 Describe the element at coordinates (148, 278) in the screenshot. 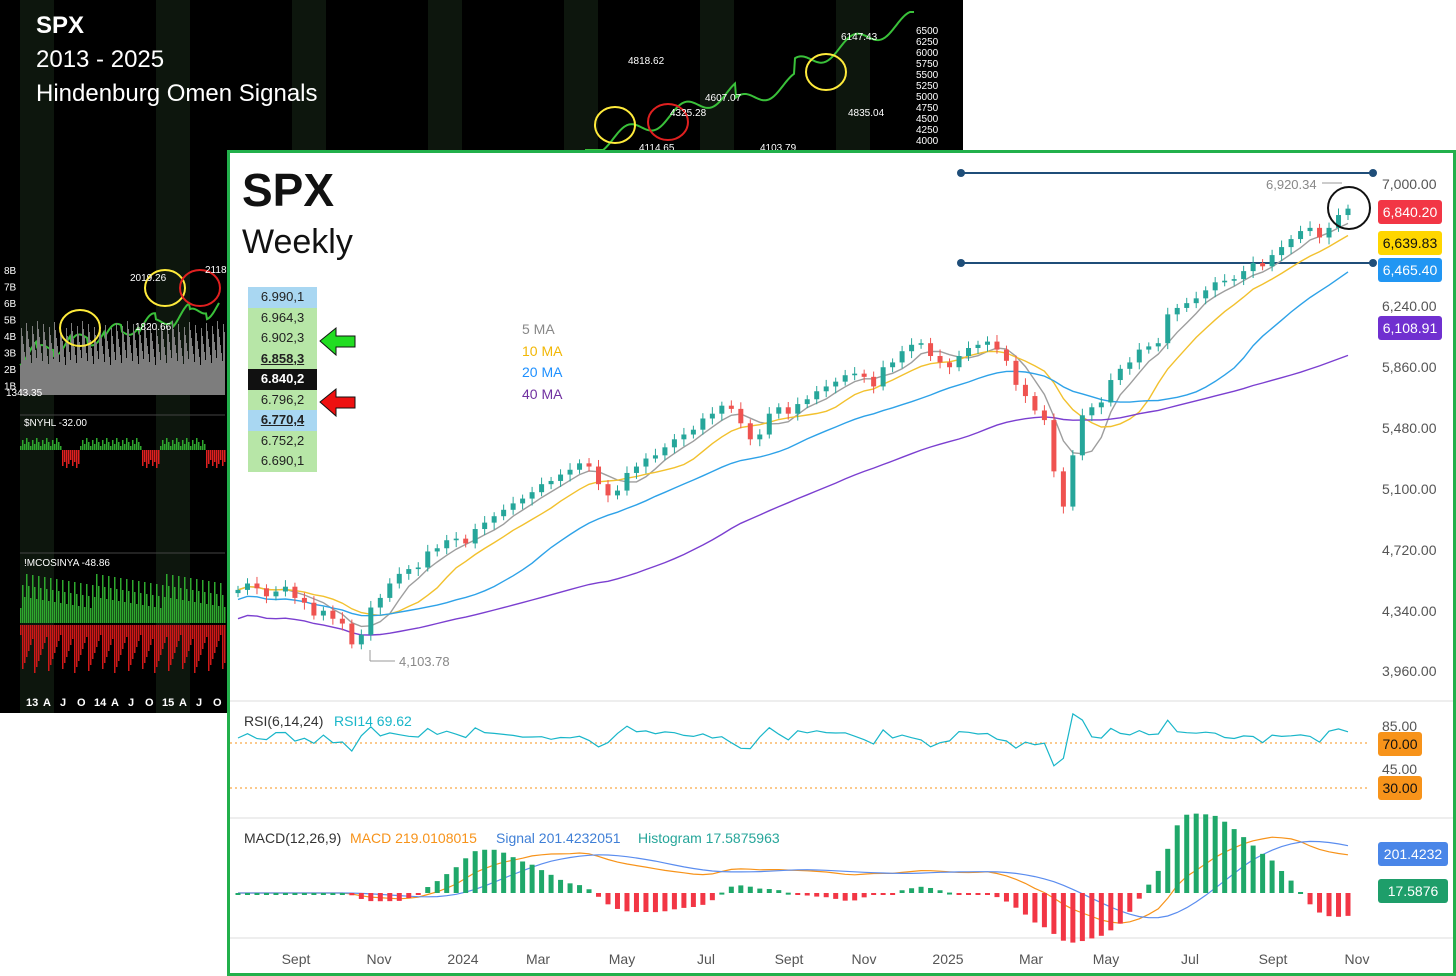

I see `bg-annotation: 2019.26` at that location.